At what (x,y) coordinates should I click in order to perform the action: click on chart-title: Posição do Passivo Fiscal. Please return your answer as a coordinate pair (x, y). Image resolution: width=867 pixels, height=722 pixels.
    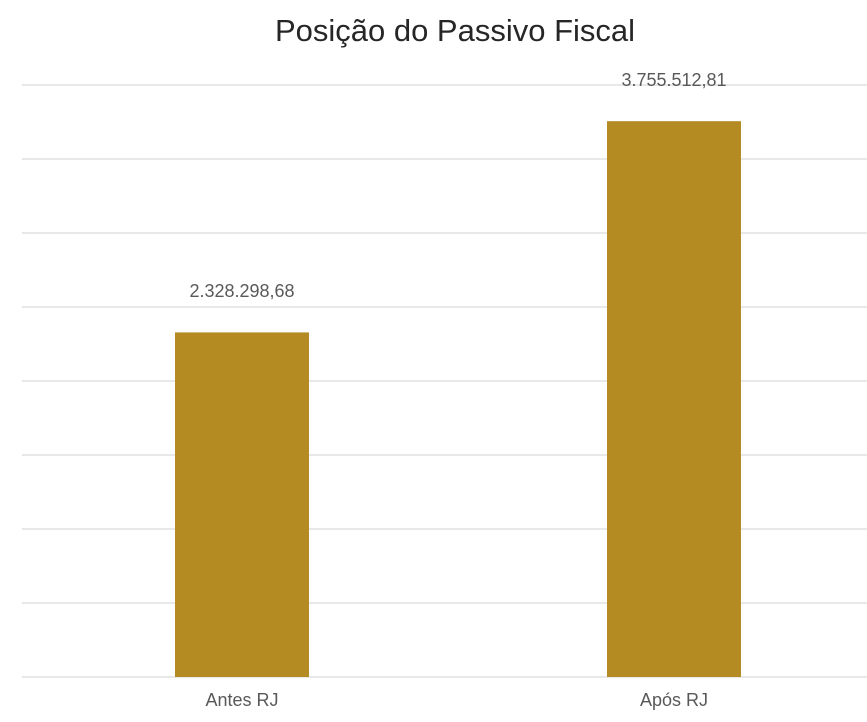
    Looking at the image, I should click on (455, 30).